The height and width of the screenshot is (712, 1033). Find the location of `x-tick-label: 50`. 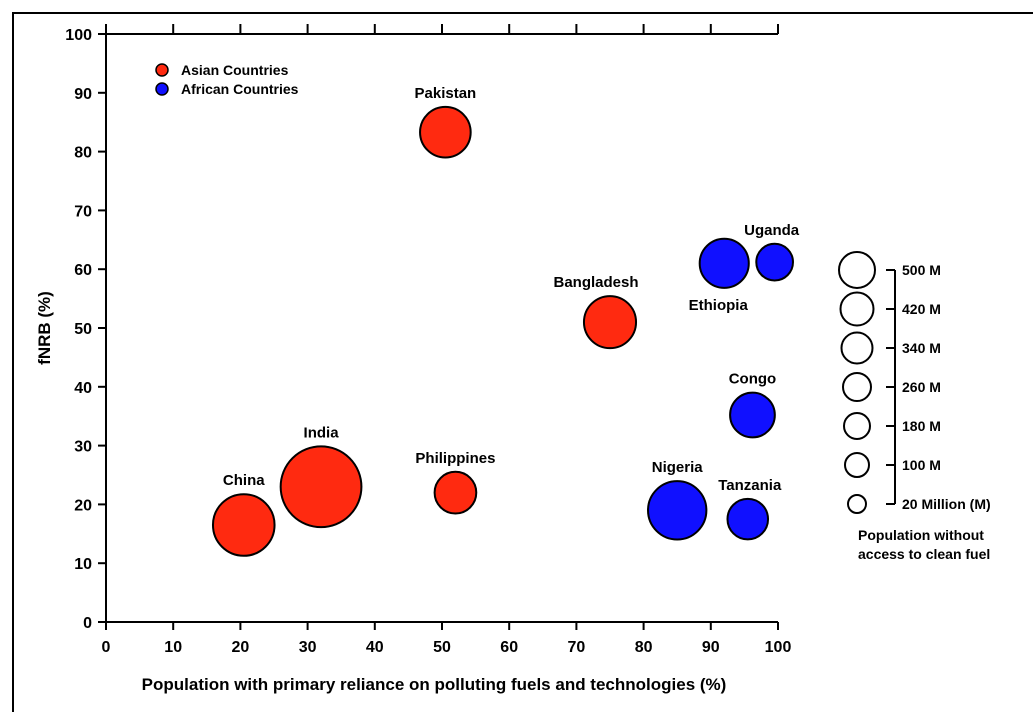

x-tick-label: 50 is located at coordinates (442, 647).